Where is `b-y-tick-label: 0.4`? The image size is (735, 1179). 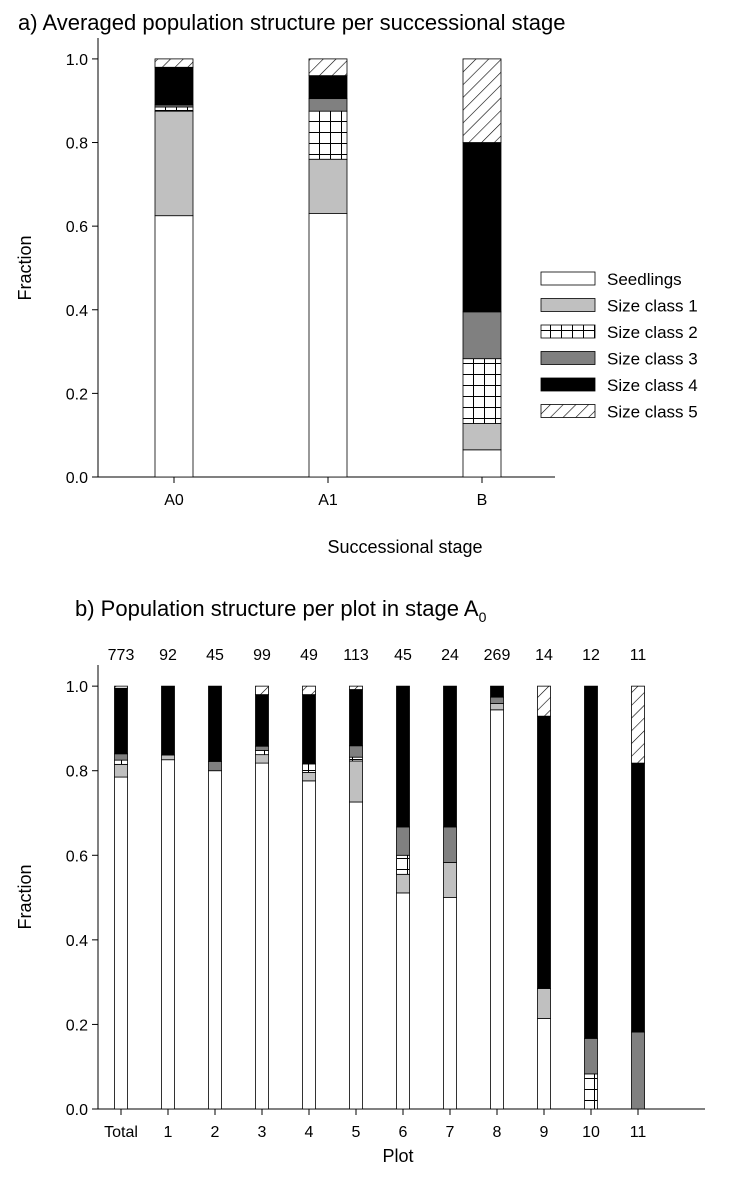
b-y-tick-label: 0.4 is located at coordinates (77, 941).